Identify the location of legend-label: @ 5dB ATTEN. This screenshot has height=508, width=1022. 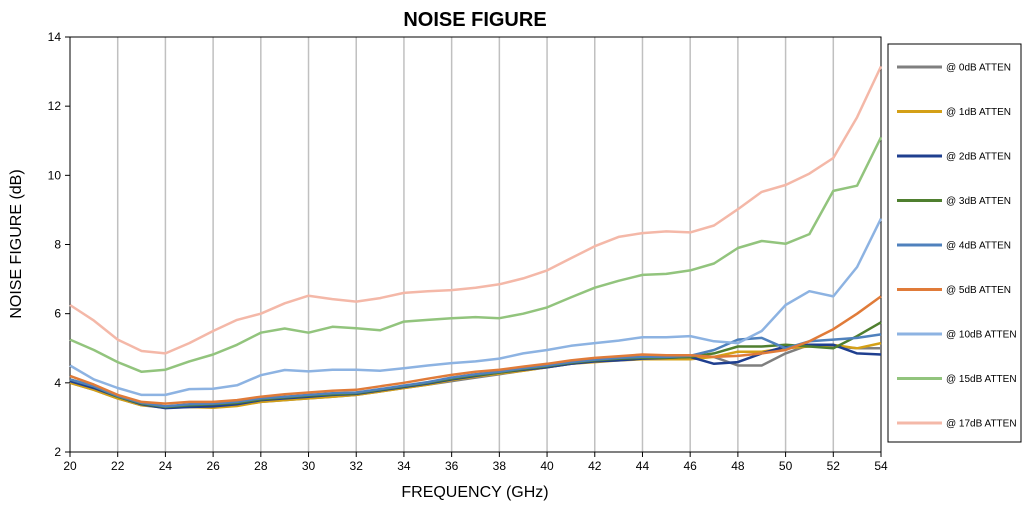
(978, 290).